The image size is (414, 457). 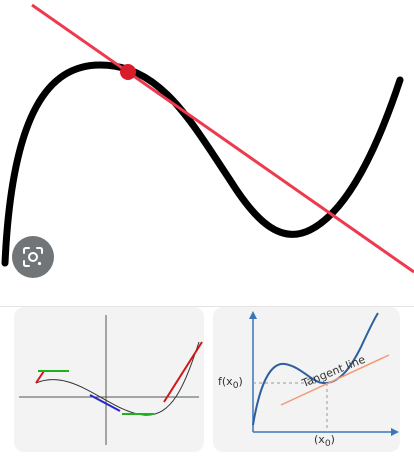 What do you see at coordinates (230, 383) in the screenshot?
I see `fx0-label: f(x0)` at bounding box center [230, 383].